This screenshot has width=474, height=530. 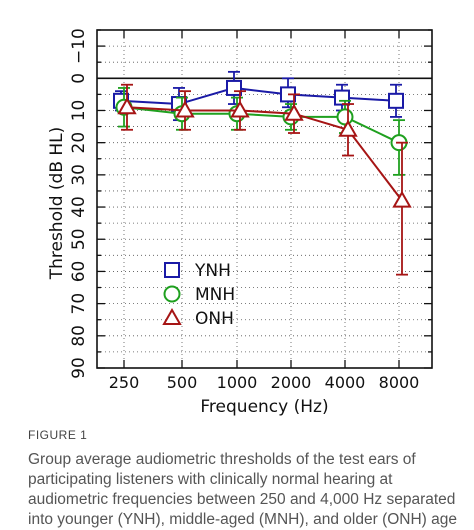 What do you see at coordinates (212, 271) in the screenshot?
I see `legend-label: YNH` at bounding box center [212, 271].